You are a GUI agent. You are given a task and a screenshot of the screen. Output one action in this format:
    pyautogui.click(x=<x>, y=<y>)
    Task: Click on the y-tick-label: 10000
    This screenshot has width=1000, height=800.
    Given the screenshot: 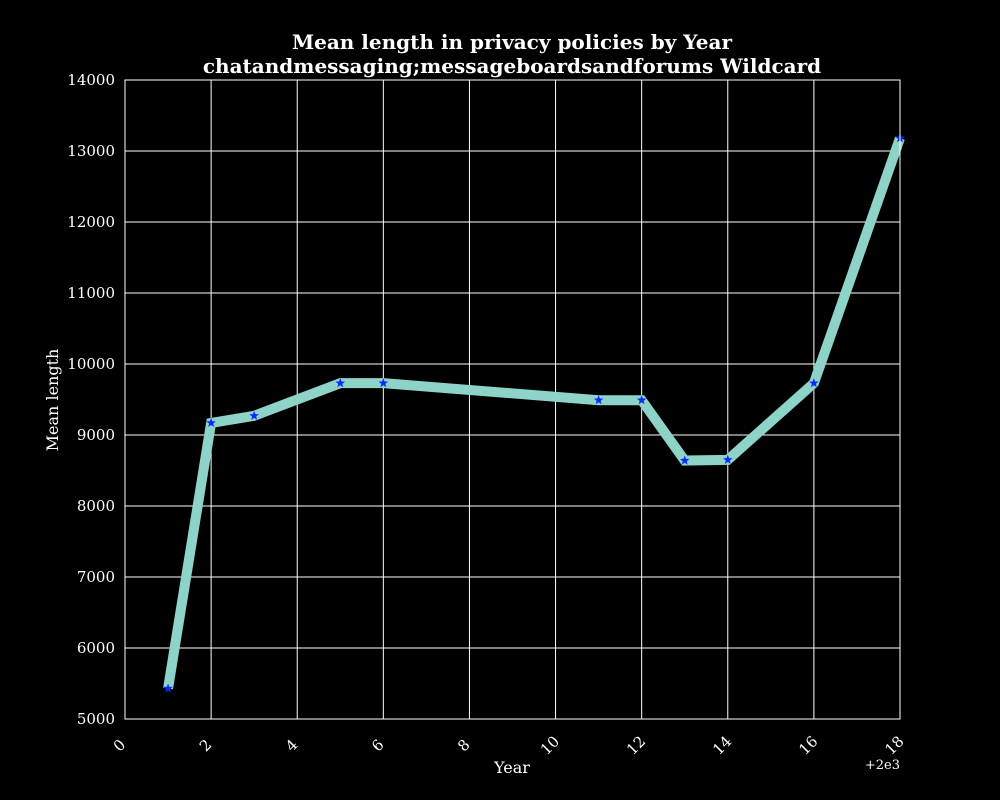 What is the action you would take?
    pyautogui.click(x=91, y=364)
    